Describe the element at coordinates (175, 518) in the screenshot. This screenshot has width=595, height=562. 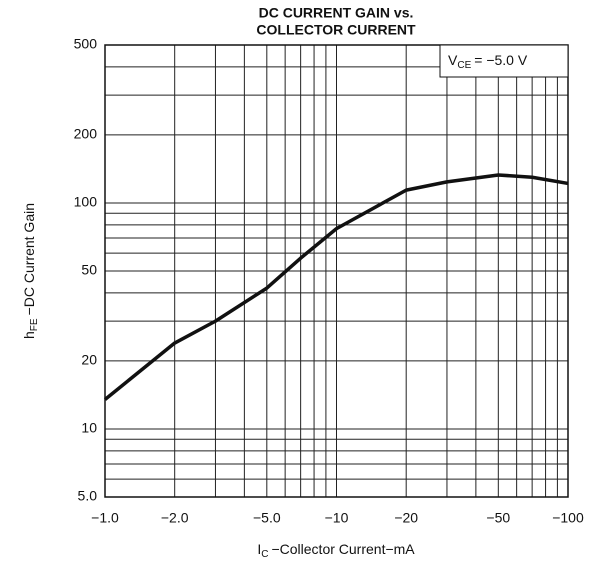
I see `x-tick-label: −2.0` at that location.